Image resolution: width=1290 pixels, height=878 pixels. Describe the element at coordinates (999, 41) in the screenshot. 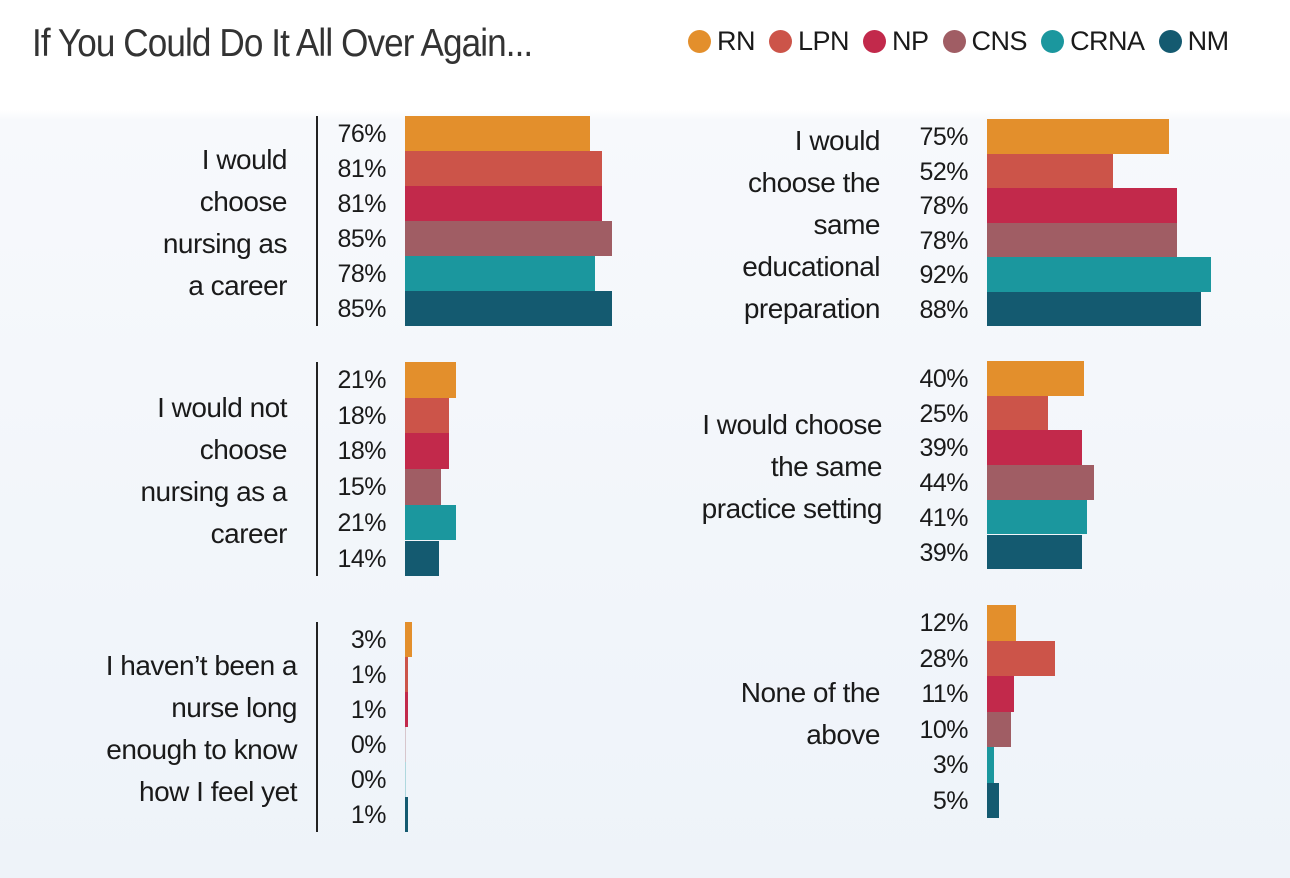

I see `legend-label: CNS` at that location.